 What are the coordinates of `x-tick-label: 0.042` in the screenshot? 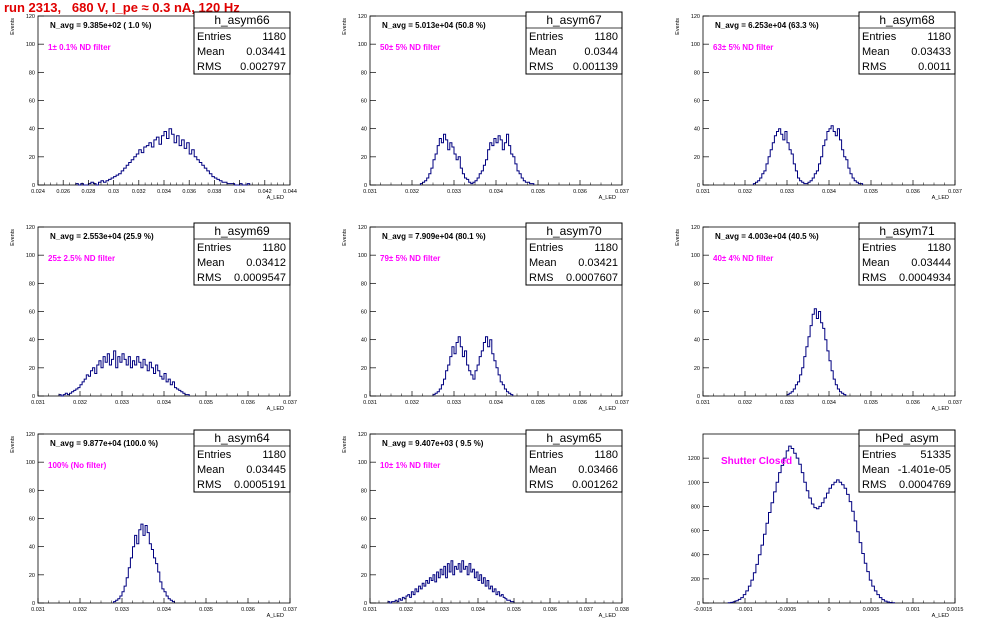 It's located at (265, 192).